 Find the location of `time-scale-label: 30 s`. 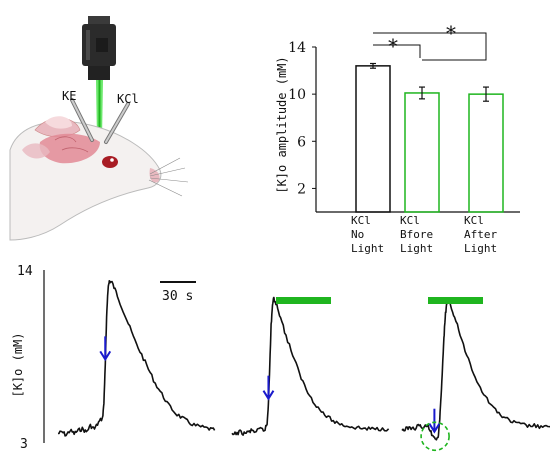

time-scale-label: 30 s is located at coordinates (177, 296).